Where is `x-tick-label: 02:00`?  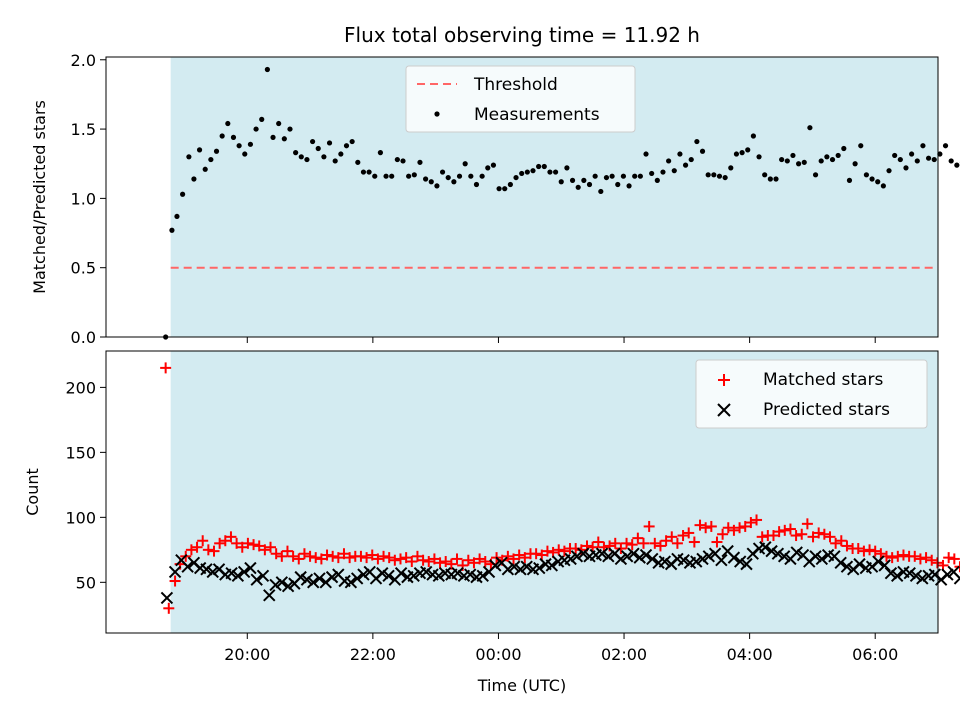 x-tick-label: 02:00 is located at coordinates (624, 654).